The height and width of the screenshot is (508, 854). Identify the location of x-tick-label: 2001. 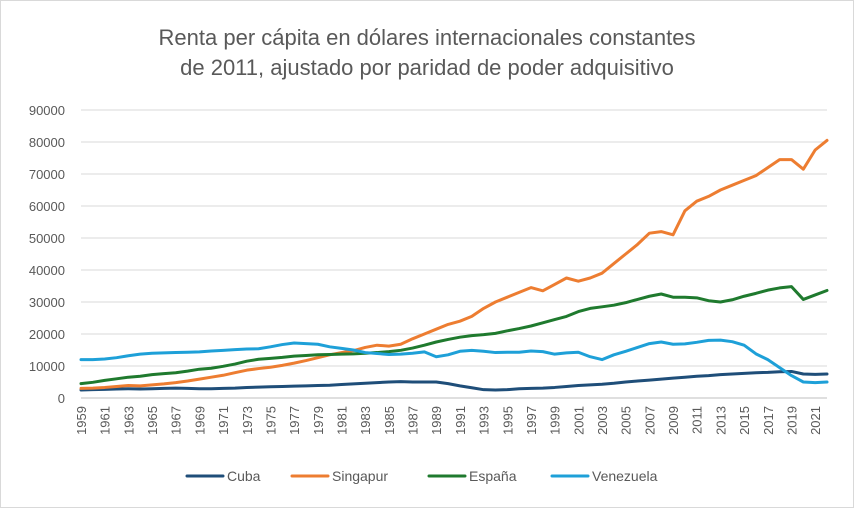
(578, 420).